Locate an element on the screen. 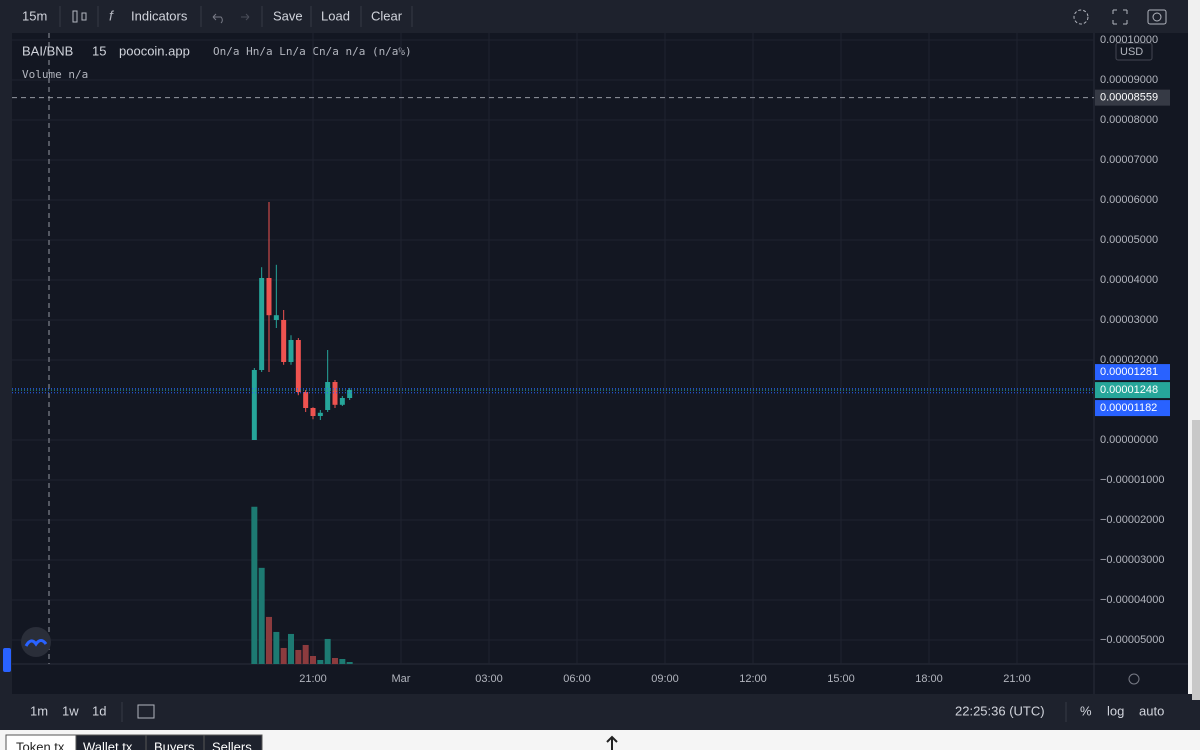 The width and height of the screenshot is (1200, 750). tab-label: Buyers is located at coordinates (174, 744).